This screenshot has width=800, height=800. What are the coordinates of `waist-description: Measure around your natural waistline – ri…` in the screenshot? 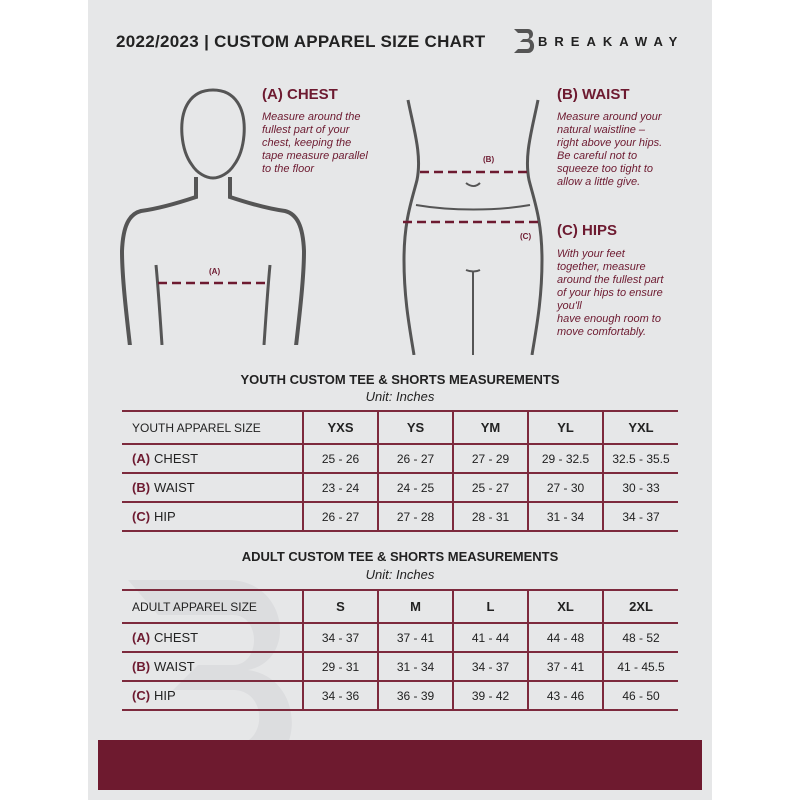 It's located at (610, 149).